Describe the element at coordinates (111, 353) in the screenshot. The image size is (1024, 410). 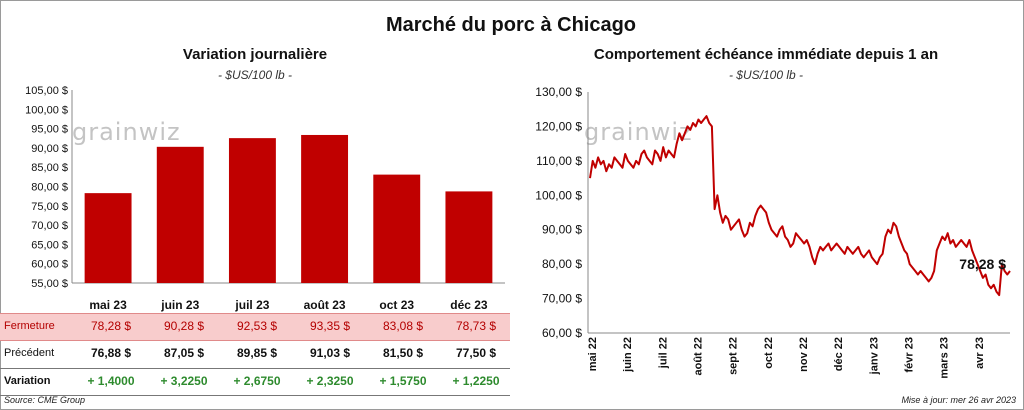
I see `previous-cell: 76,88 $` at that location.